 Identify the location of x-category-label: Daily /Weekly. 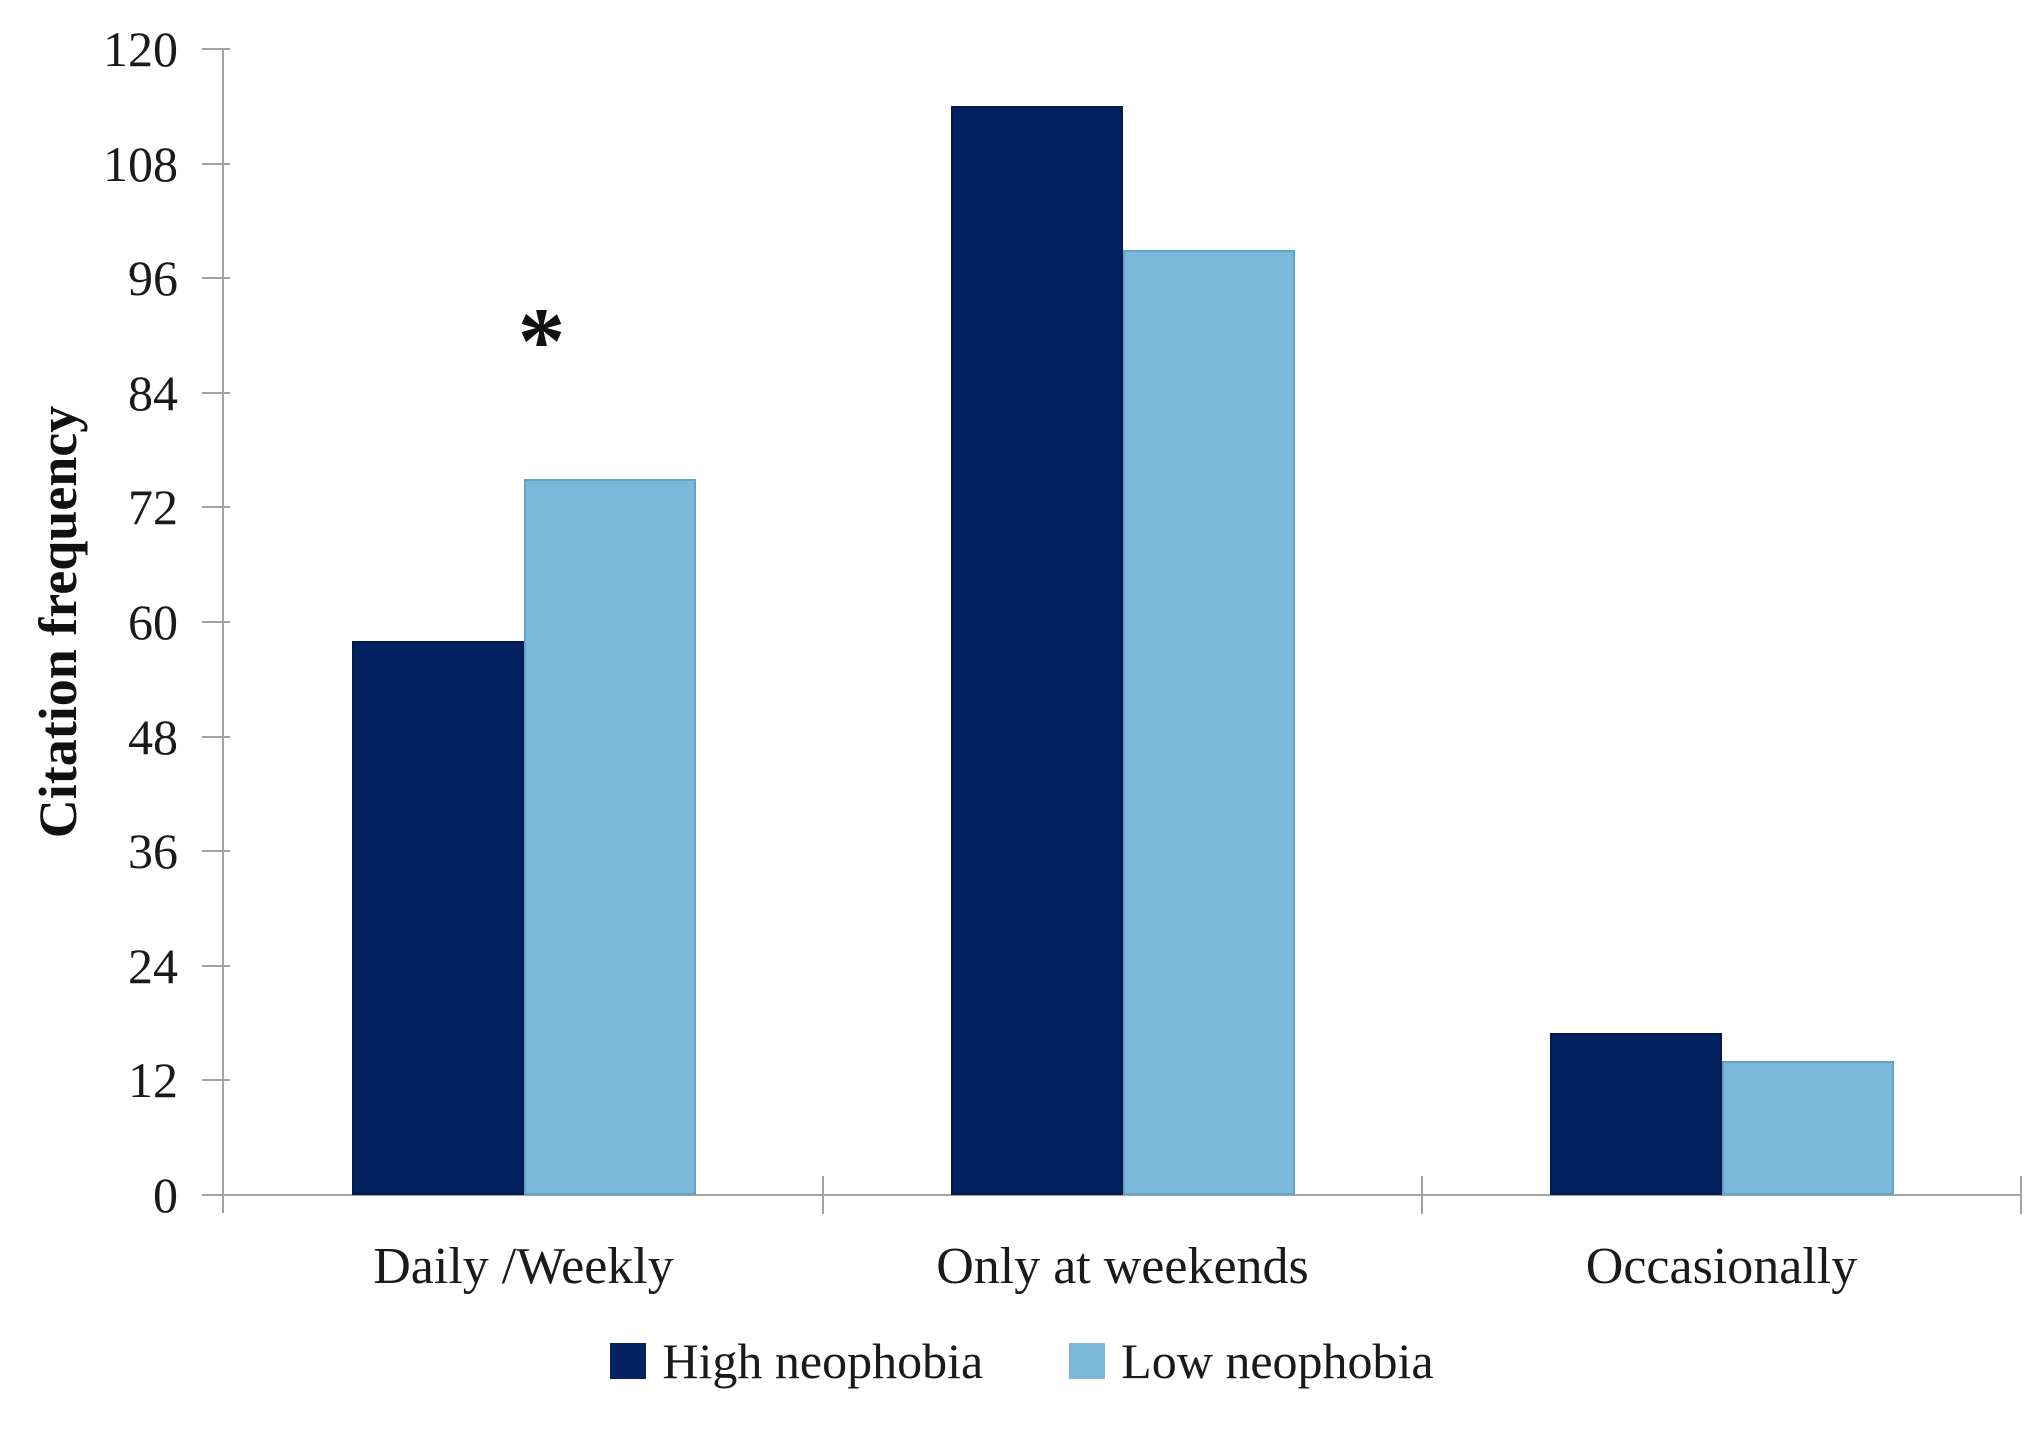
(523, 1266).